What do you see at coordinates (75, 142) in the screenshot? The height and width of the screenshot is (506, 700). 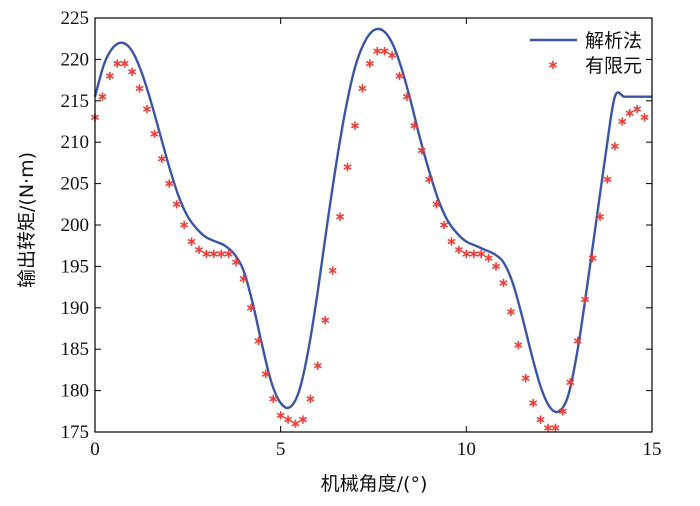 I see `y-tick-label: 210` at bounding box center [75, 142].